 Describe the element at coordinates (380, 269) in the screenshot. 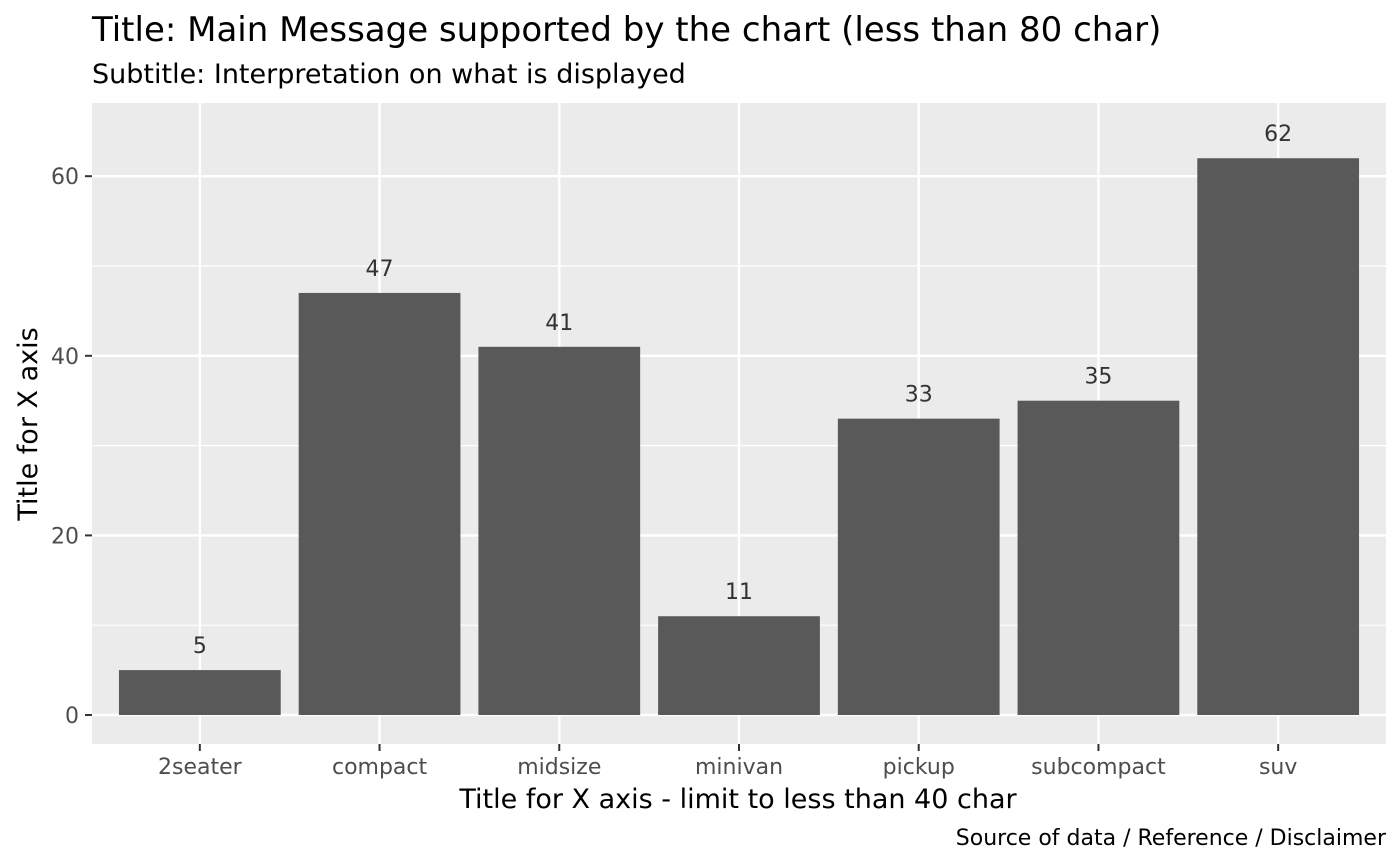

I see `data-label: 47` at that location.